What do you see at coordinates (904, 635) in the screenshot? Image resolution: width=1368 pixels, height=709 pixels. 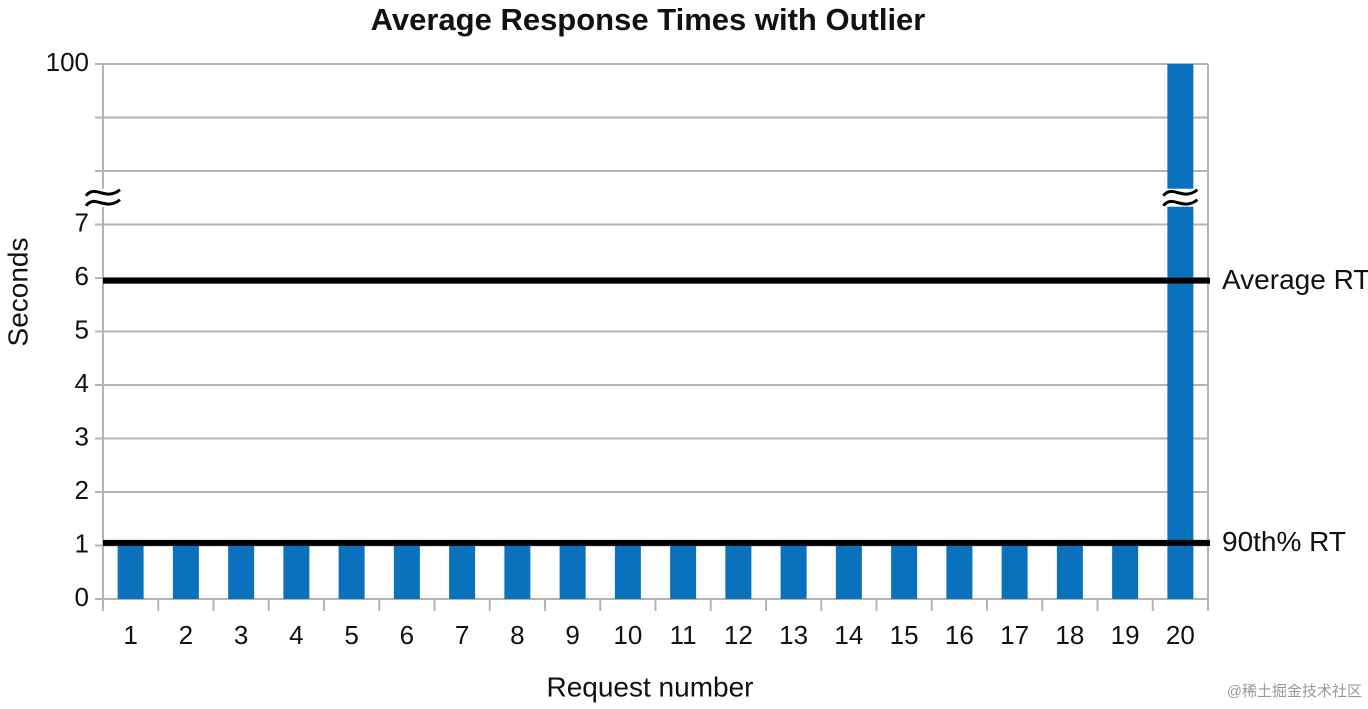 I see `x-tick-label: 15` at bounding box center [904, 635].